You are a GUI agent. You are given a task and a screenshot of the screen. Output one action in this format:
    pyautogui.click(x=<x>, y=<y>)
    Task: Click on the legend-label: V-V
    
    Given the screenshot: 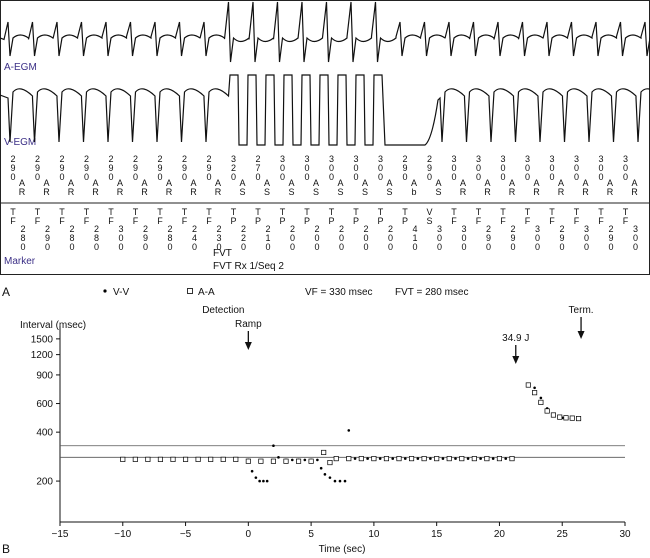 What is the action you would take?
    pyautogui.click(x=121, y=292)
    